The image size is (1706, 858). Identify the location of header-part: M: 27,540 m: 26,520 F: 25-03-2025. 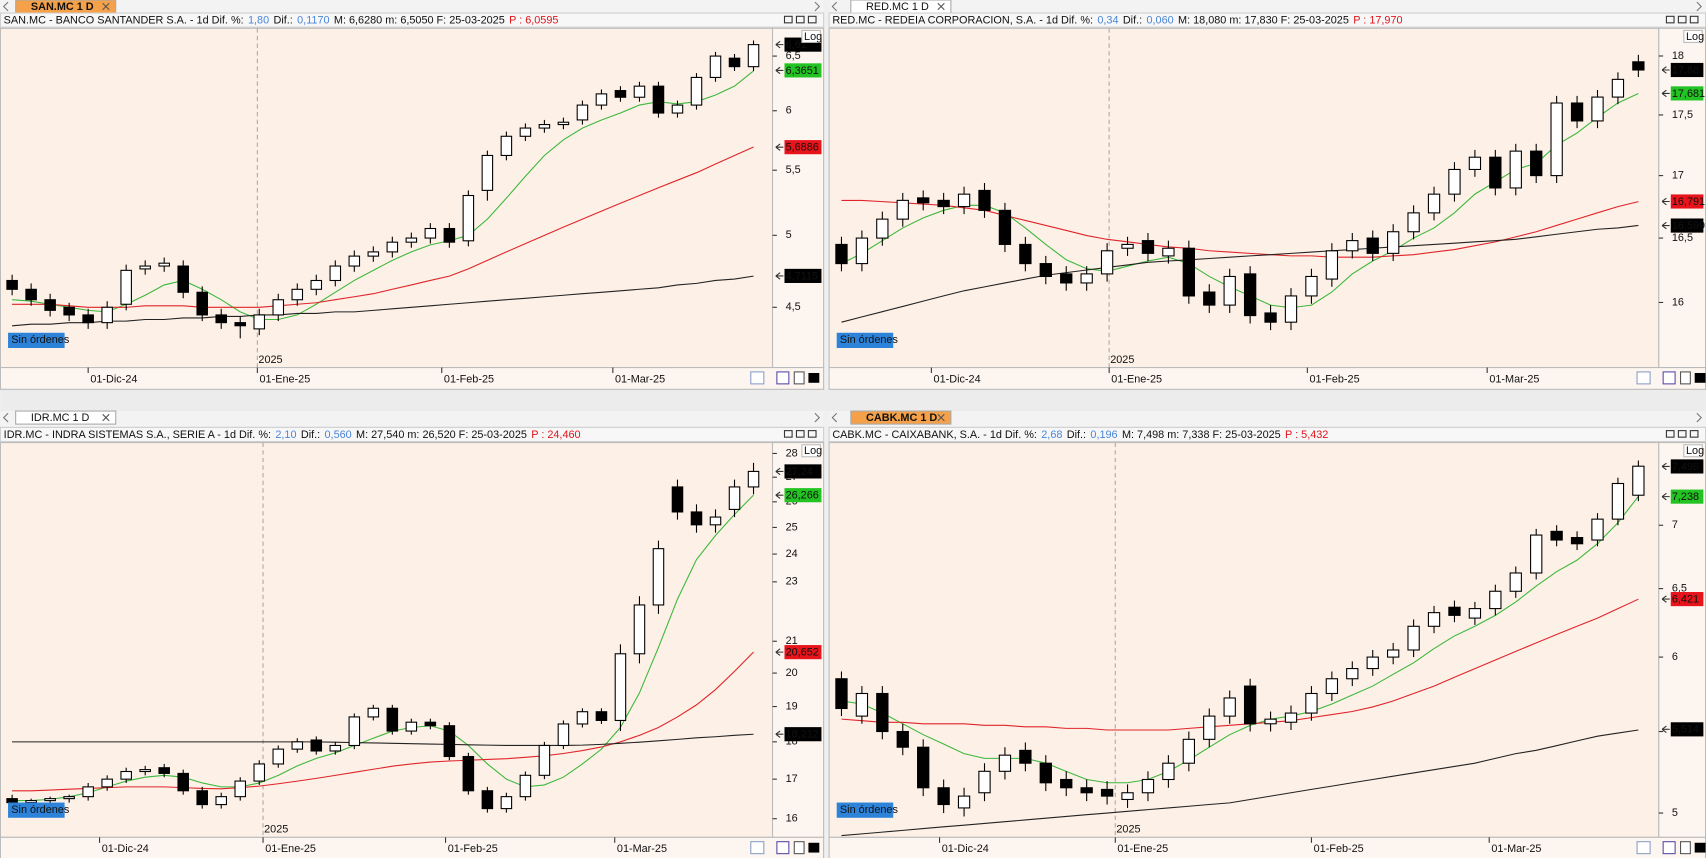
(441, 435).